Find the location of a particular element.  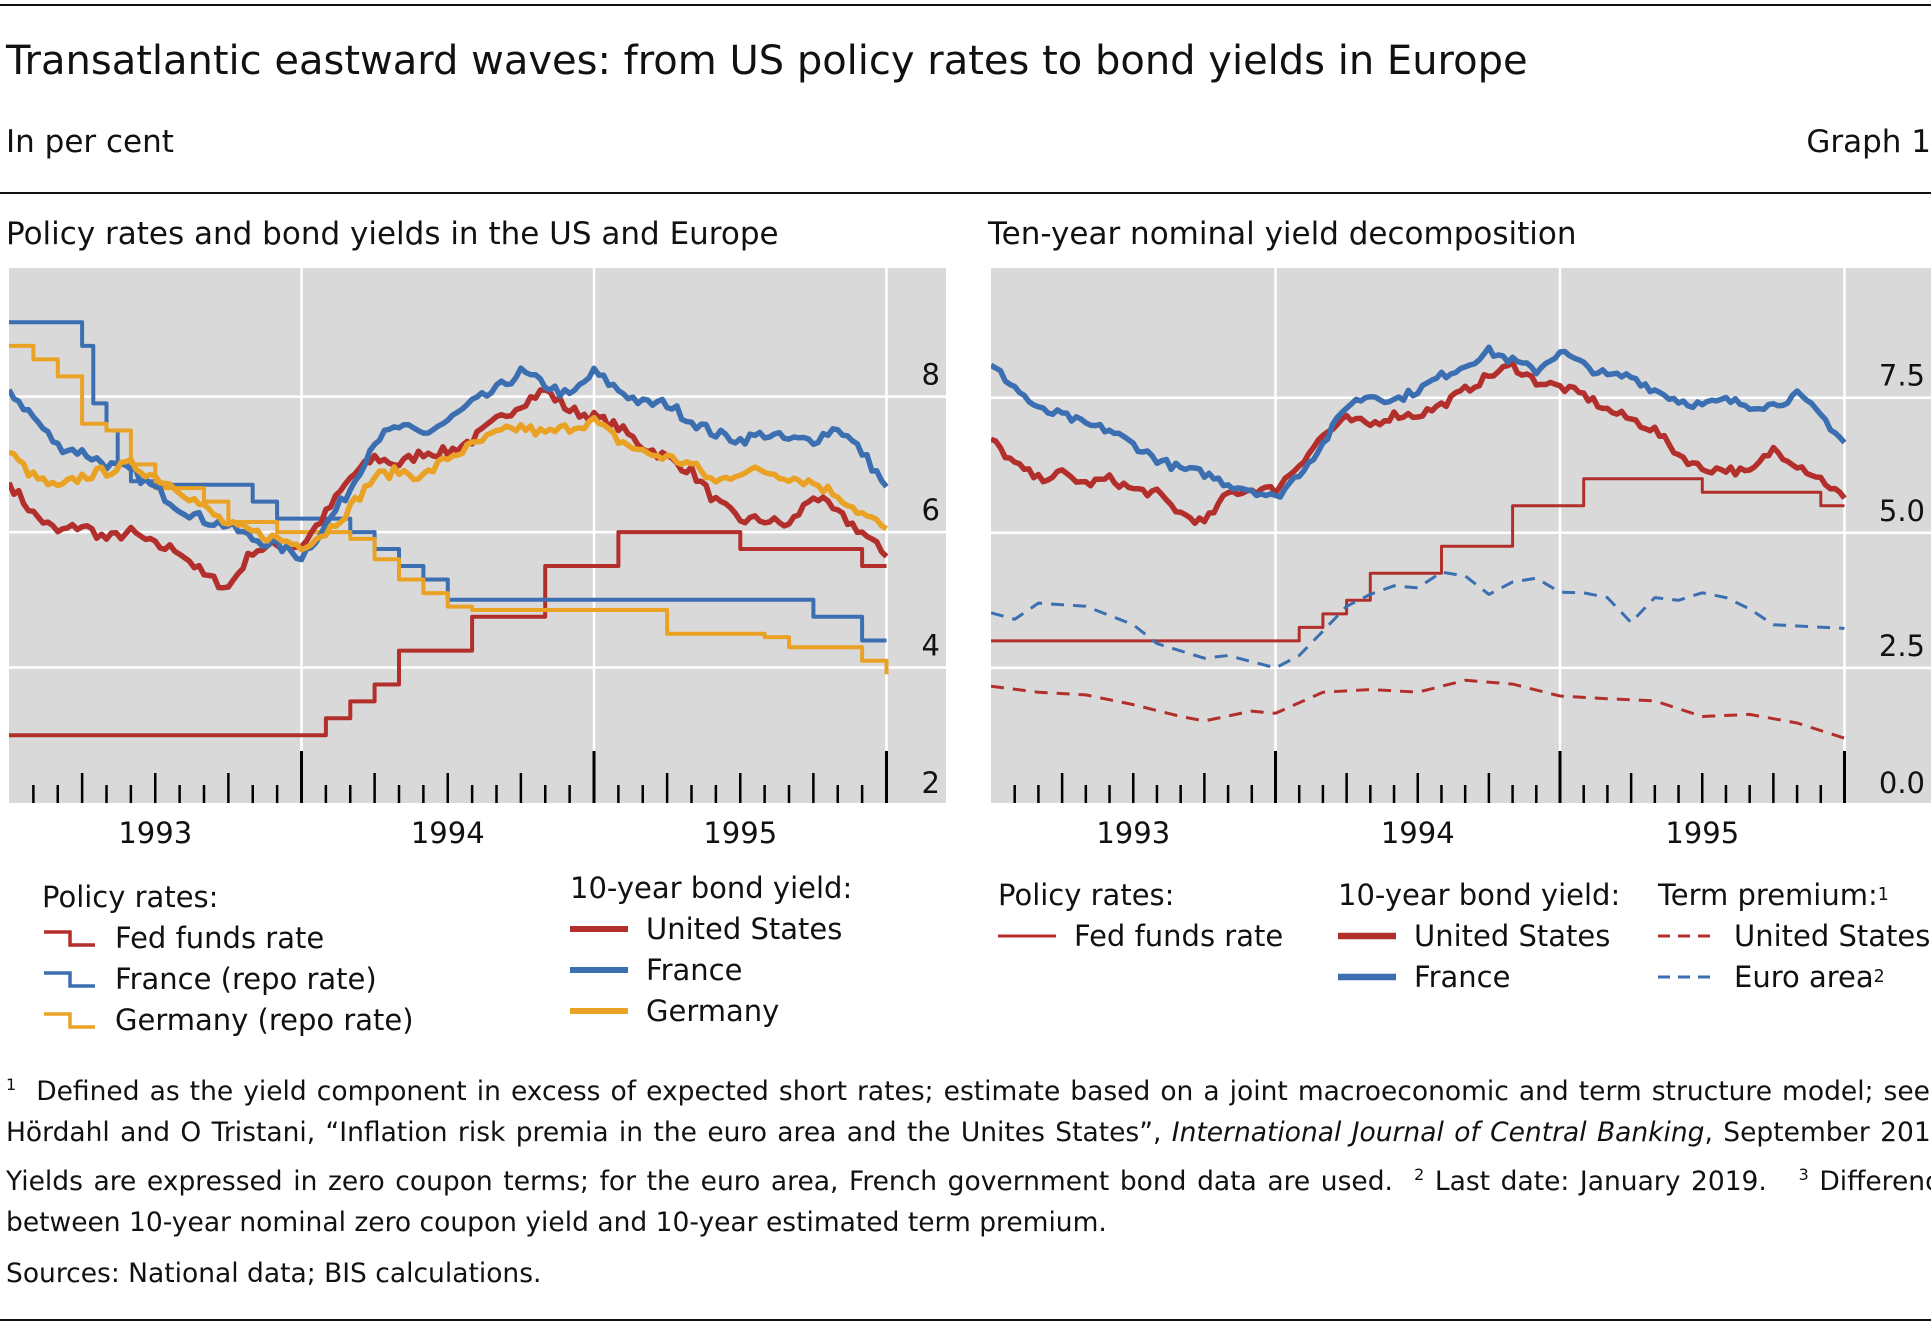

y-tick-label: 4 is located at coordinates (931, 646).